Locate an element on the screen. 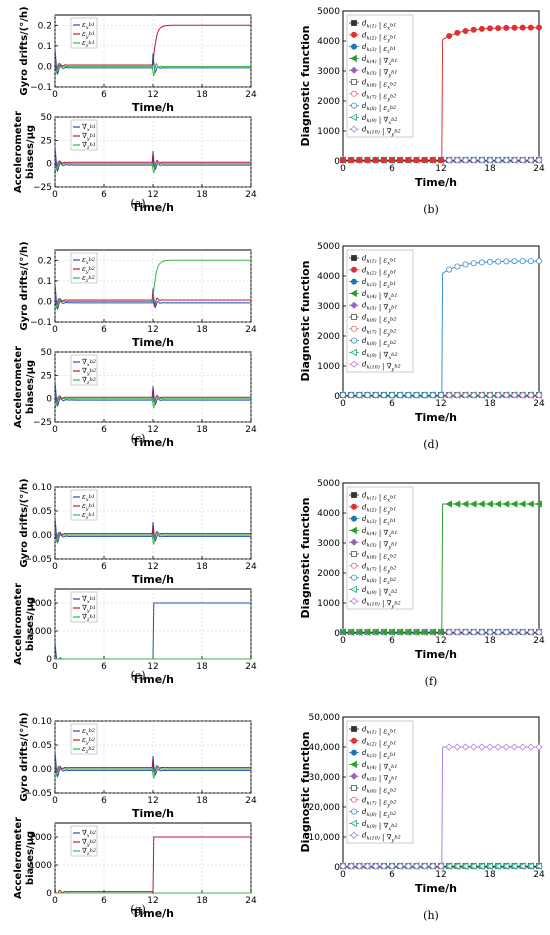 The image size is (550, 935). y-tick-label: 0.1 is located at coordinates (45, 47).